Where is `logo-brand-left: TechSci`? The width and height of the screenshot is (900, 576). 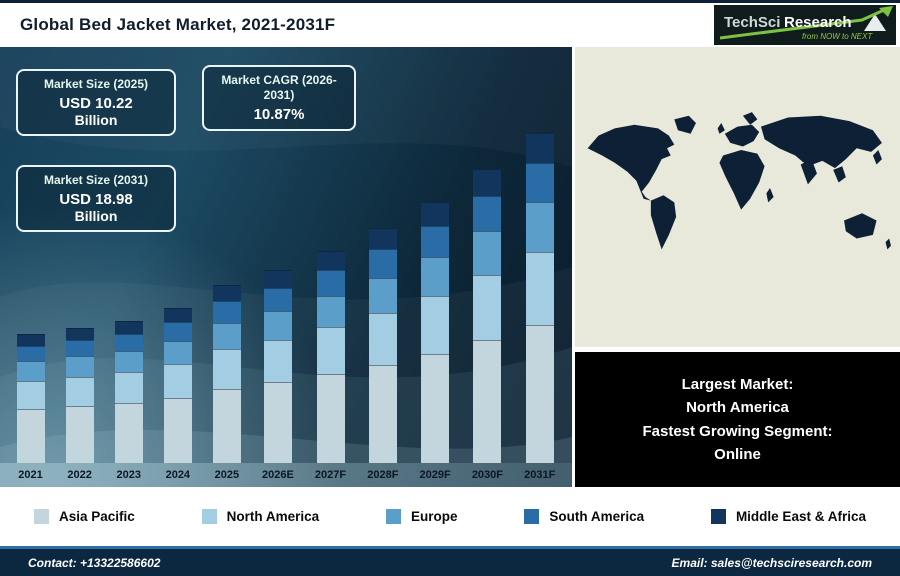
logo-brand-left: TechSci is located at coordinates (752, 22).